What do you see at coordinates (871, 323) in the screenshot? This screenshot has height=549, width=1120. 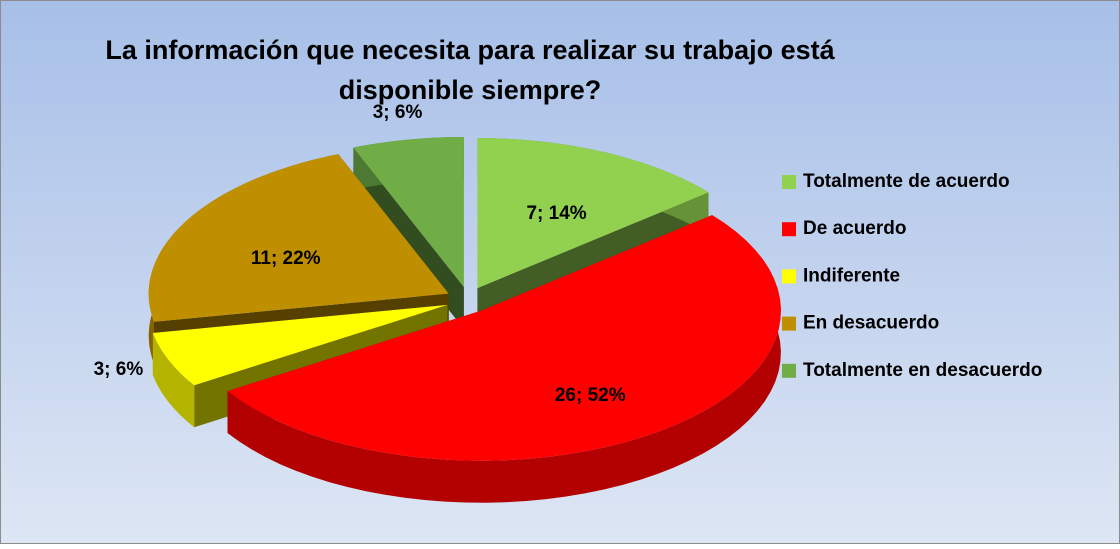 I see `legend-label: En desacuerdo` at bounding box center [871, 323].